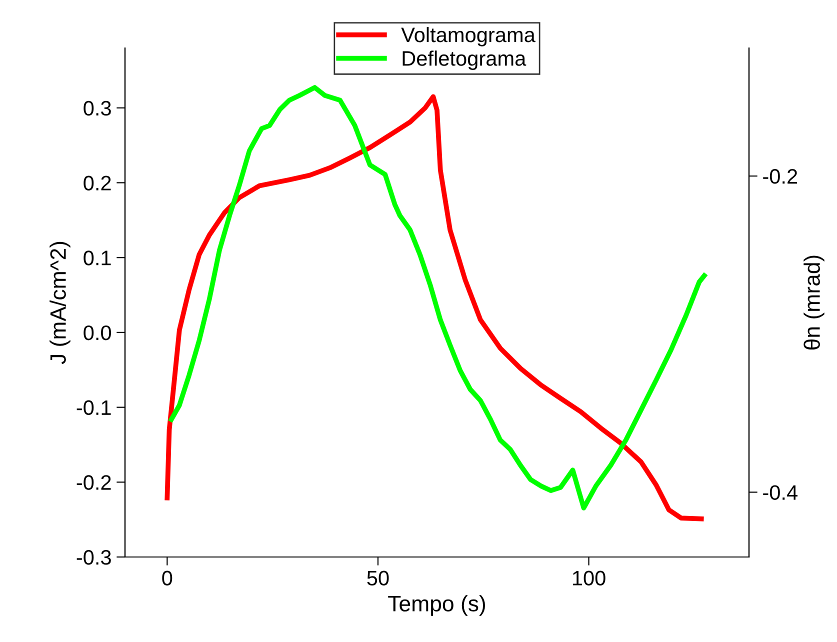  What do you see at coordinates (93, 557) in the screenshot?
I see `y-tick-label: -0.3` at bounding box center [93, 557].